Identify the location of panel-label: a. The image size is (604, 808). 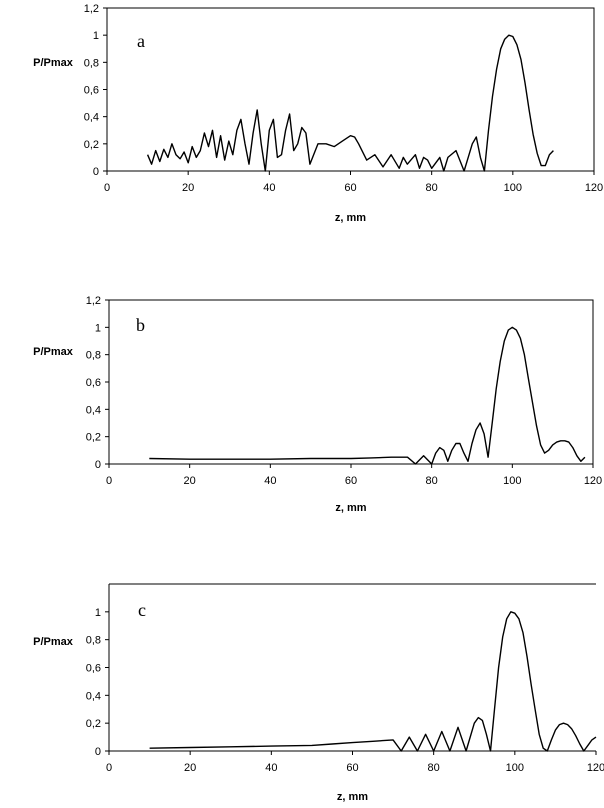
(141, 41).